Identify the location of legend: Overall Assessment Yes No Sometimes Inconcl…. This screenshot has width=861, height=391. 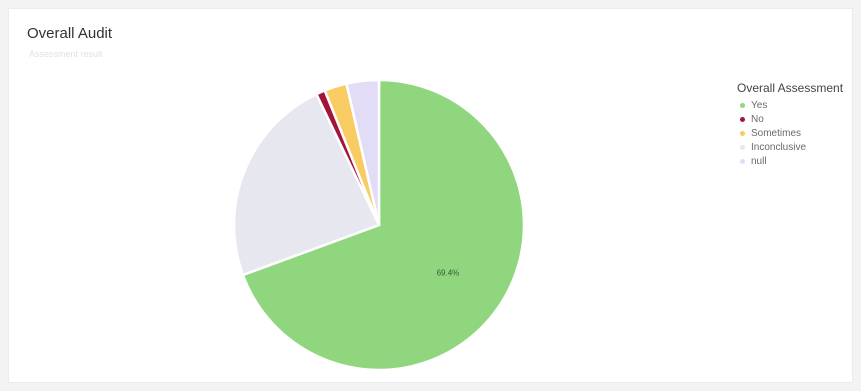
(790, 124).